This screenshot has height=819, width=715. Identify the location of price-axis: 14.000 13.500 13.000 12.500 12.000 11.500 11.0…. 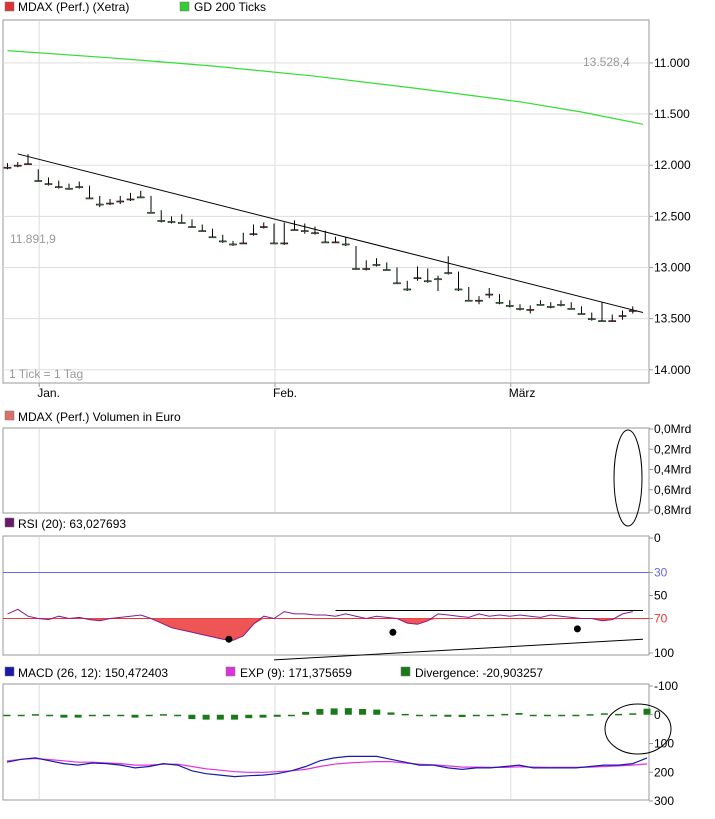
(670, 216).